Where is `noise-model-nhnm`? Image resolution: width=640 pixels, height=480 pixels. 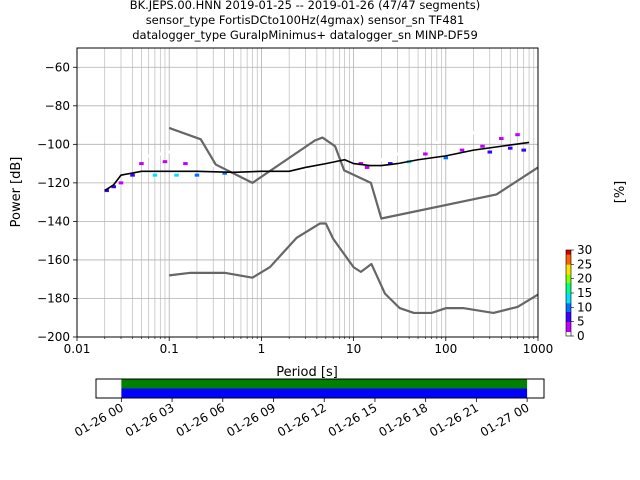
noise-model-nhnm is located at coordinates (353, 173).